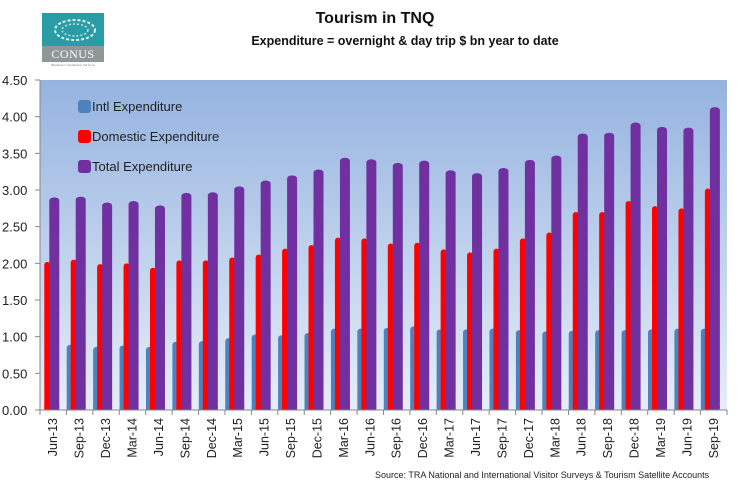 Image resolution: width=750 pixels, height=489 pixels. I want to click on x-tick-label: Jun-18, so click(582, 437).